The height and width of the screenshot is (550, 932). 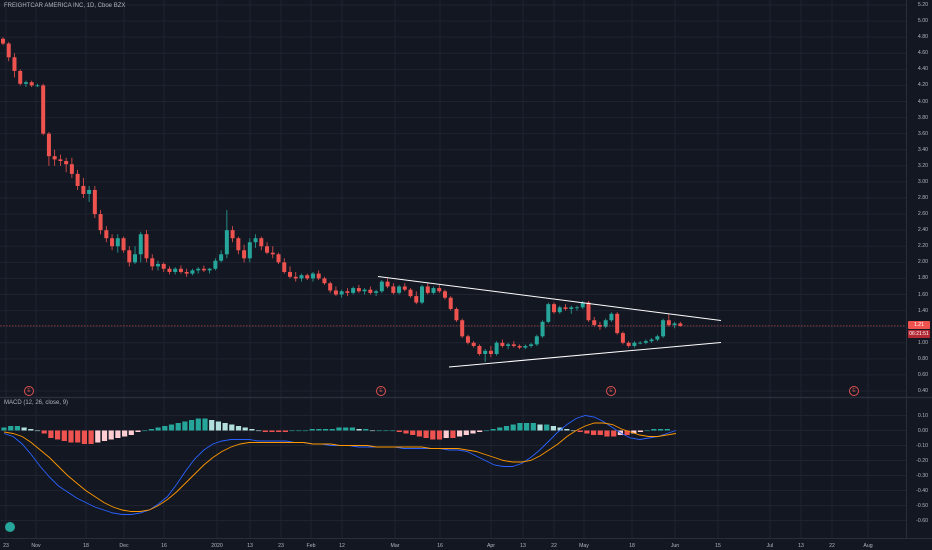 I want to click on lower-trendline, so click(x=585, y=355).